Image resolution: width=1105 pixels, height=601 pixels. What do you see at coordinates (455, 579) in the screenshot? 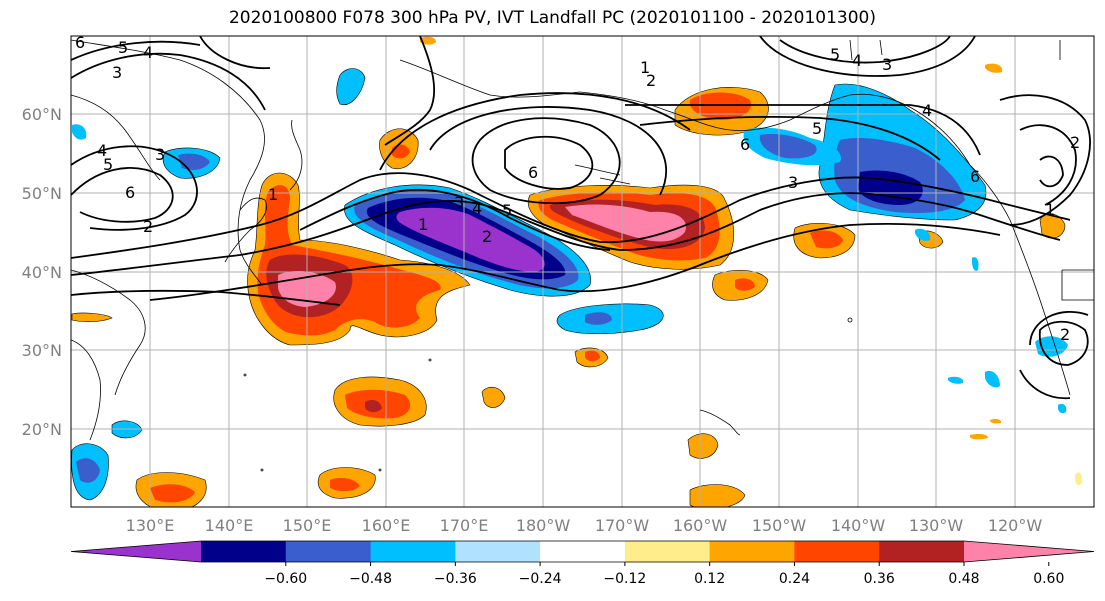
I see `colorbar-tick-label: −0.36` at bounding box center [455, 579].